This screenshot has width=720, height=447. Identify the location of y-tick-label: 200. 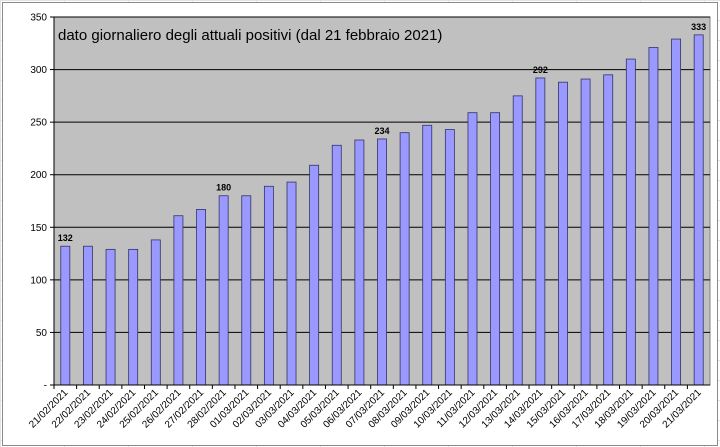
(38, 175).